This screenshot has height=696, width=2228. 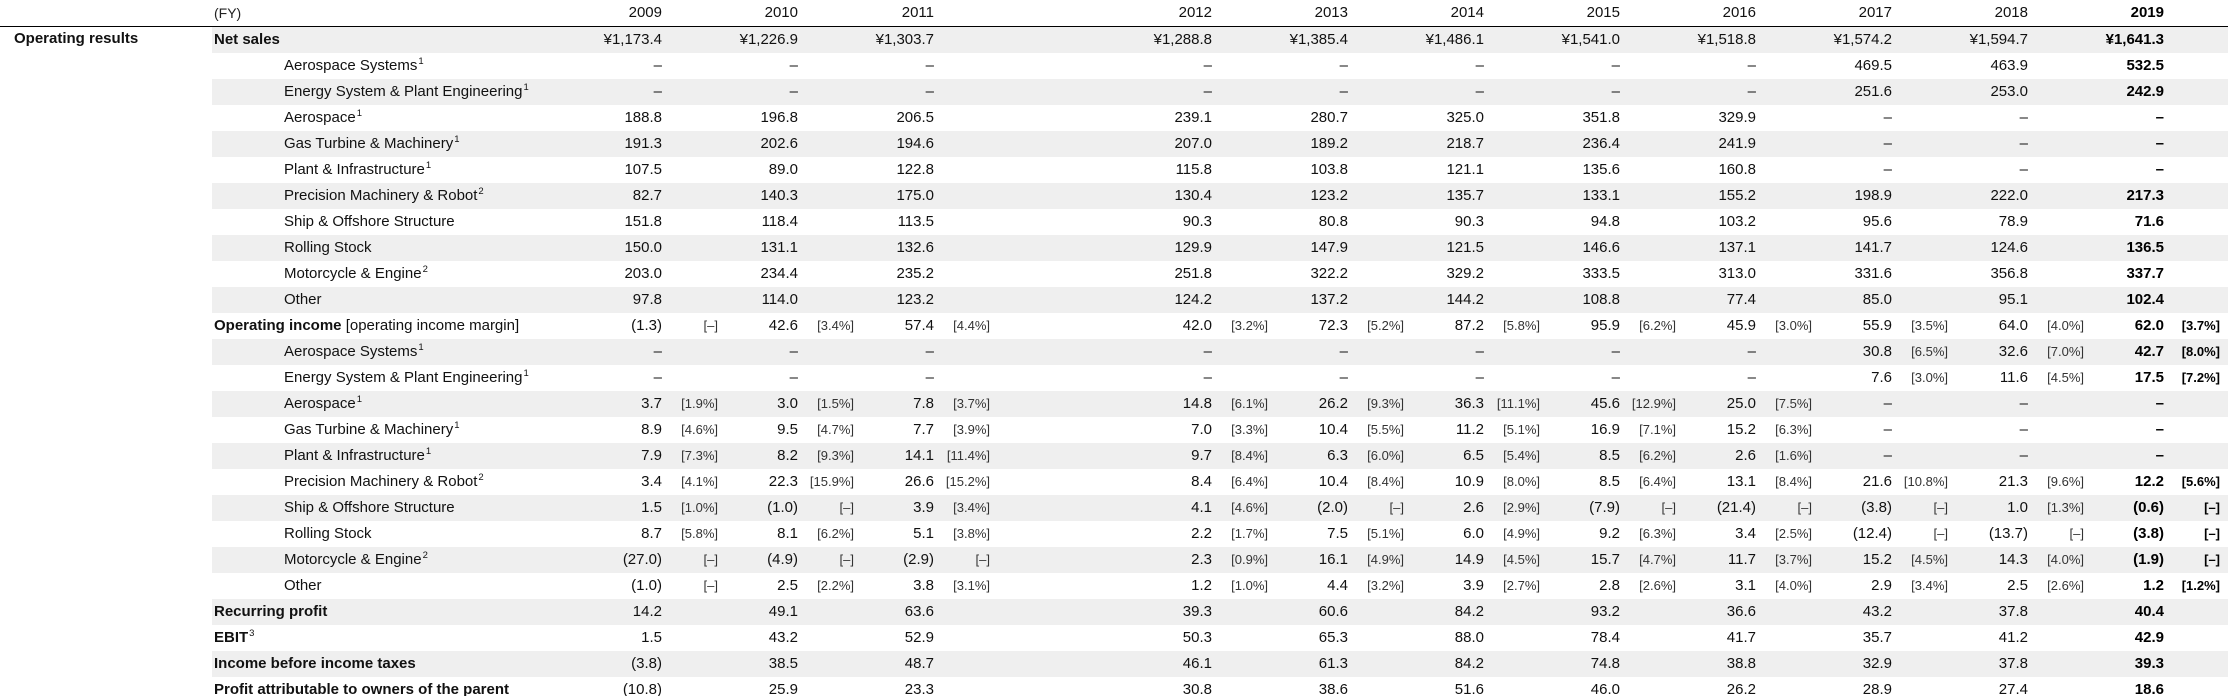 I want to click on value-cell: (1.3), so click(x=646, y=325).